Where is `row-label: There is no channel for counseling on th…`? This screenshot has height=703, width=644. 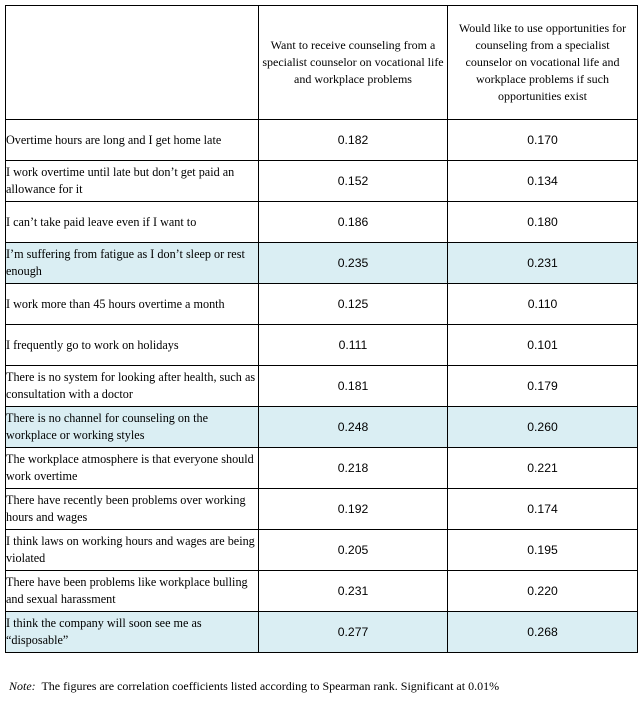 row-label: There is no channel for counseling on th… is located at coordinates (132, 427).